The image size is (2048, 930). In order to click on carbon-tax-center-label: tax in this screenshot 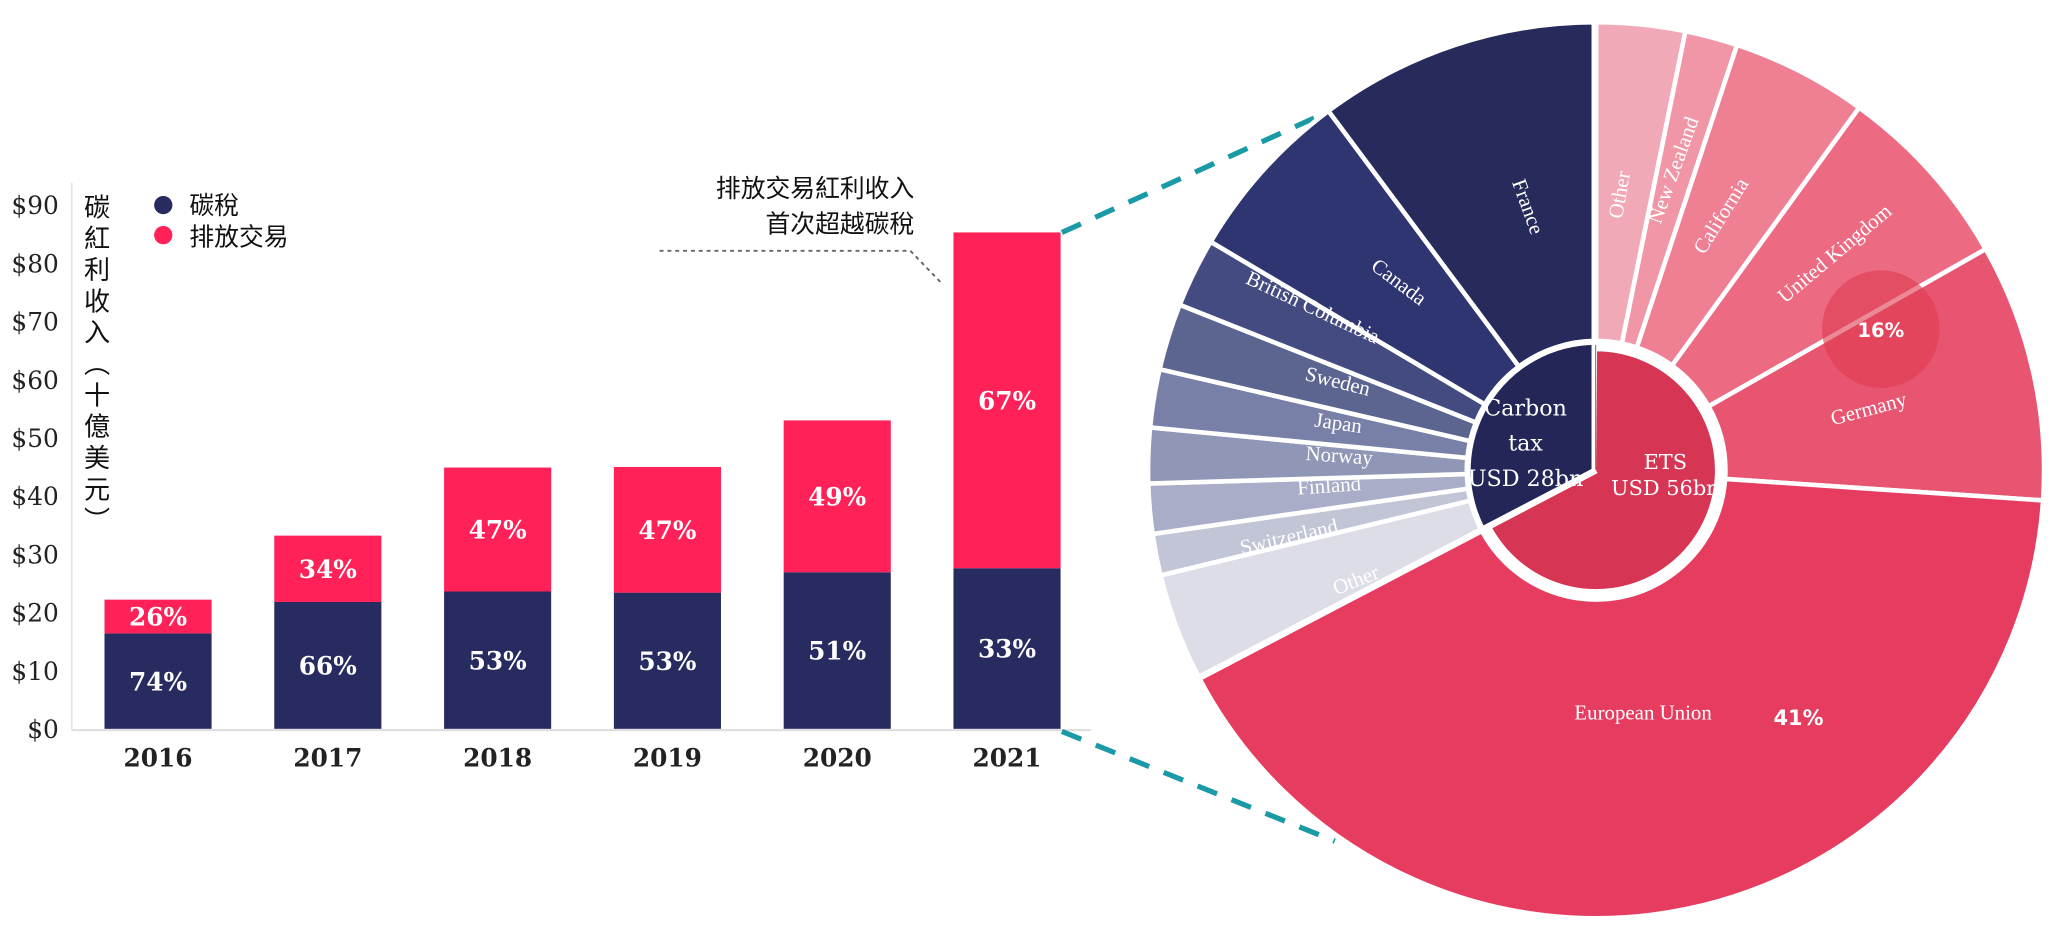, I will do `click(1525, 444)`.